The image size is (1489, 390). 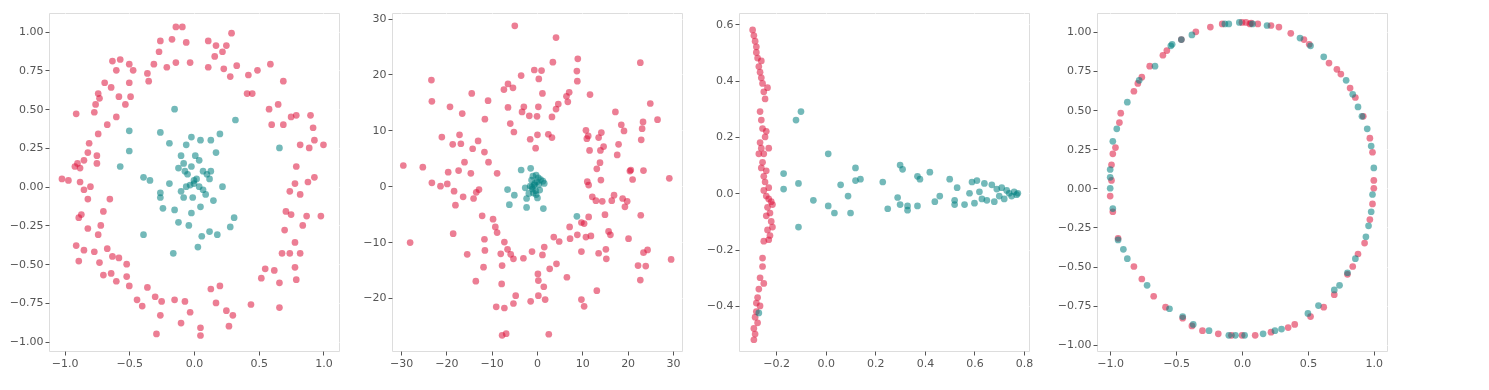 I want to click on x-tick-label: 0.0, so click(x=826, y=363).